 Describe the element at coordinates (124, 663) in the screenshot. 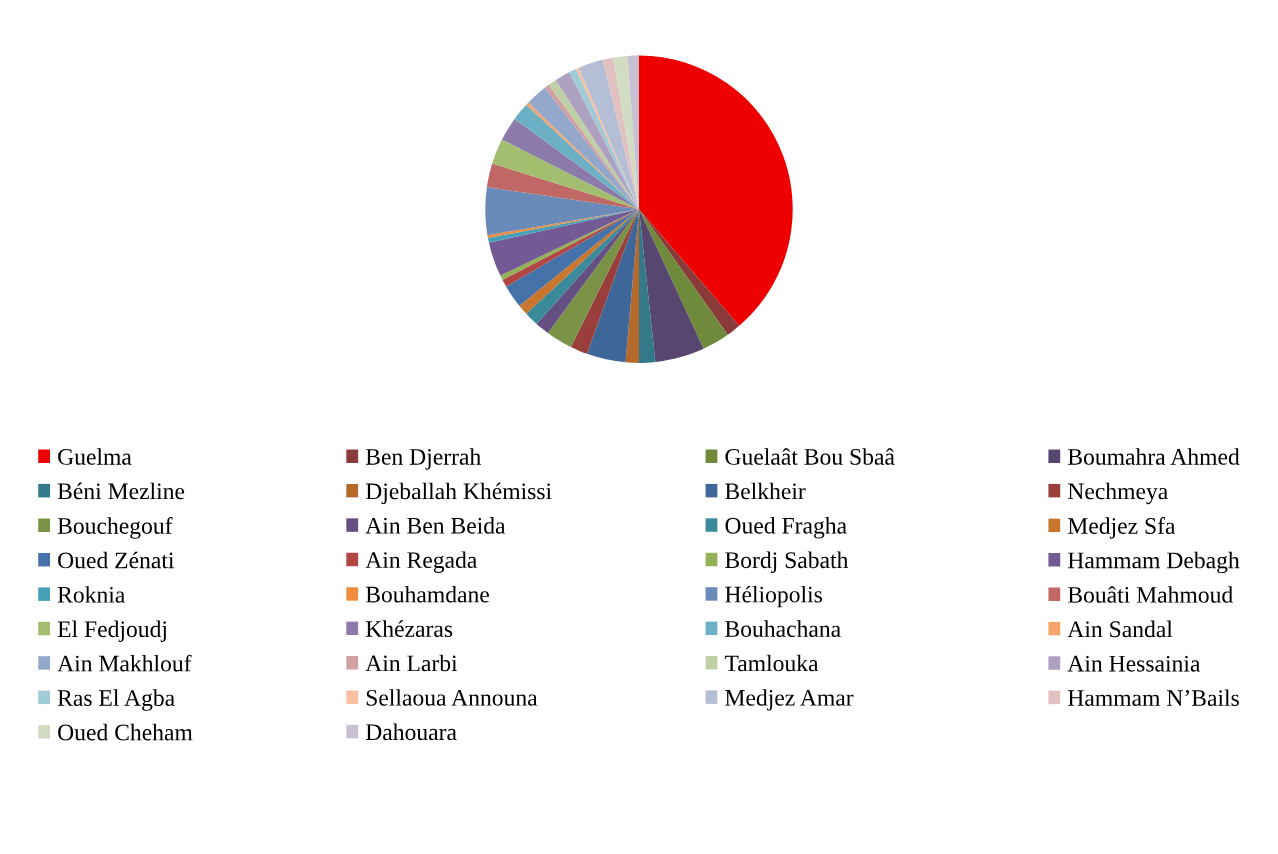

I see `legend-label: Ain Makhlouf` at that location.